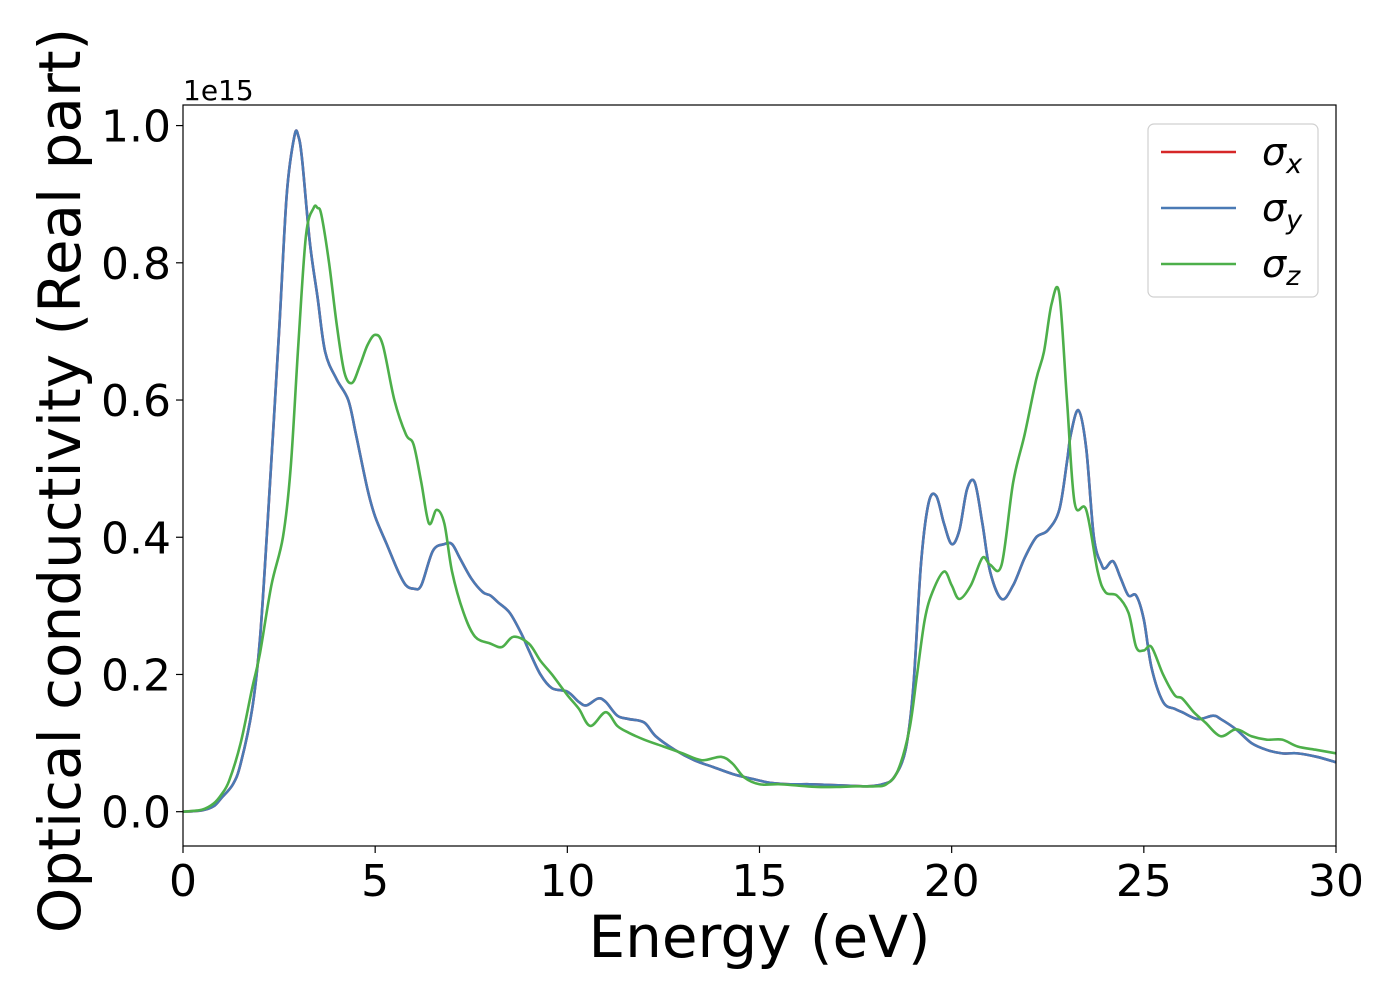  Describe the element at coordinates (142, 470) in the screenshot. I see `y-axis: 0.0 0.2 0.4 0.6 0.8 1.0` at that location.